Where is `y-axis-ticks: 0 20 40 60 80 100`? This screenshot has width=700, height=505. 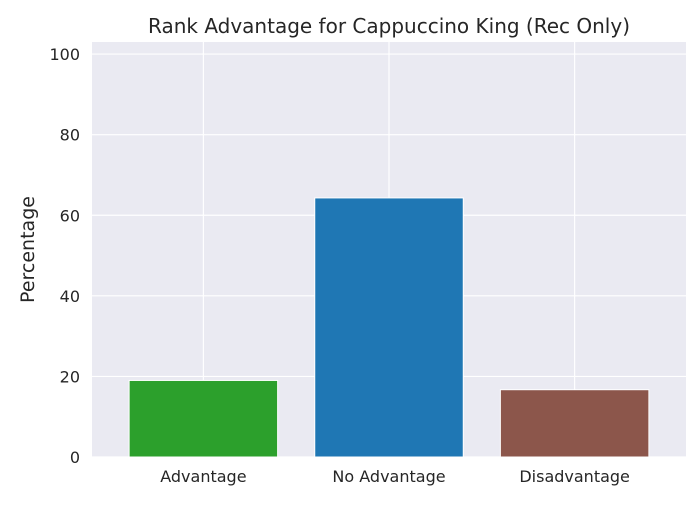 y-axis-ticks: 0 20 40 60 80 100 is located at coordinates (64, 256).